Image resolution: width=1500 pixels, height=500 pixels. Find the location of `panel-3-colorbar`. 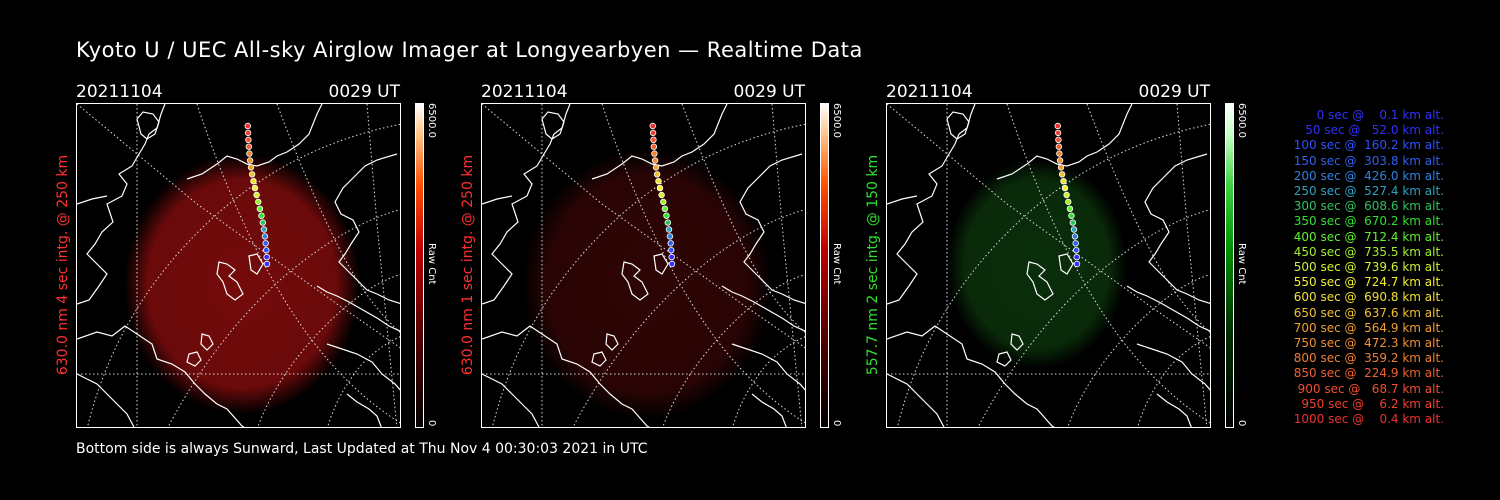

panel-3-colorbar is located at coordinates (1229, 265).